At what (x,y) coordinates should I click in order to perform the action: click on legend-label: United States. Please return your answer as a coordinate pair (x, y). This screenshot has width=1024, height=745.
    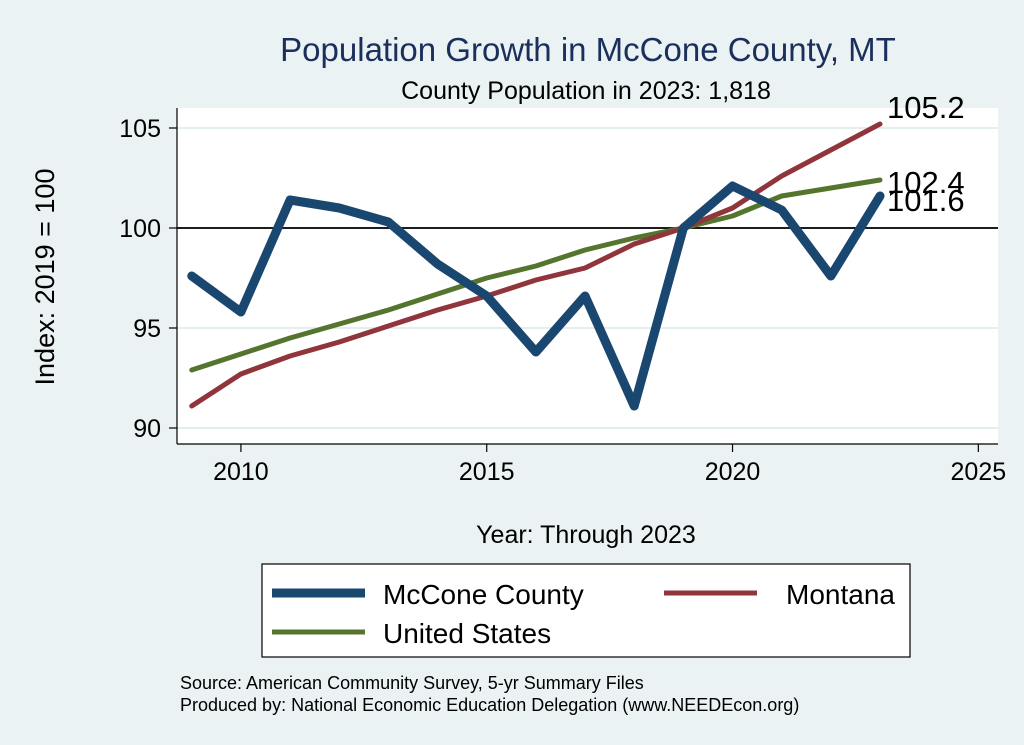
    Looking at the image, I should click on (467, 633).